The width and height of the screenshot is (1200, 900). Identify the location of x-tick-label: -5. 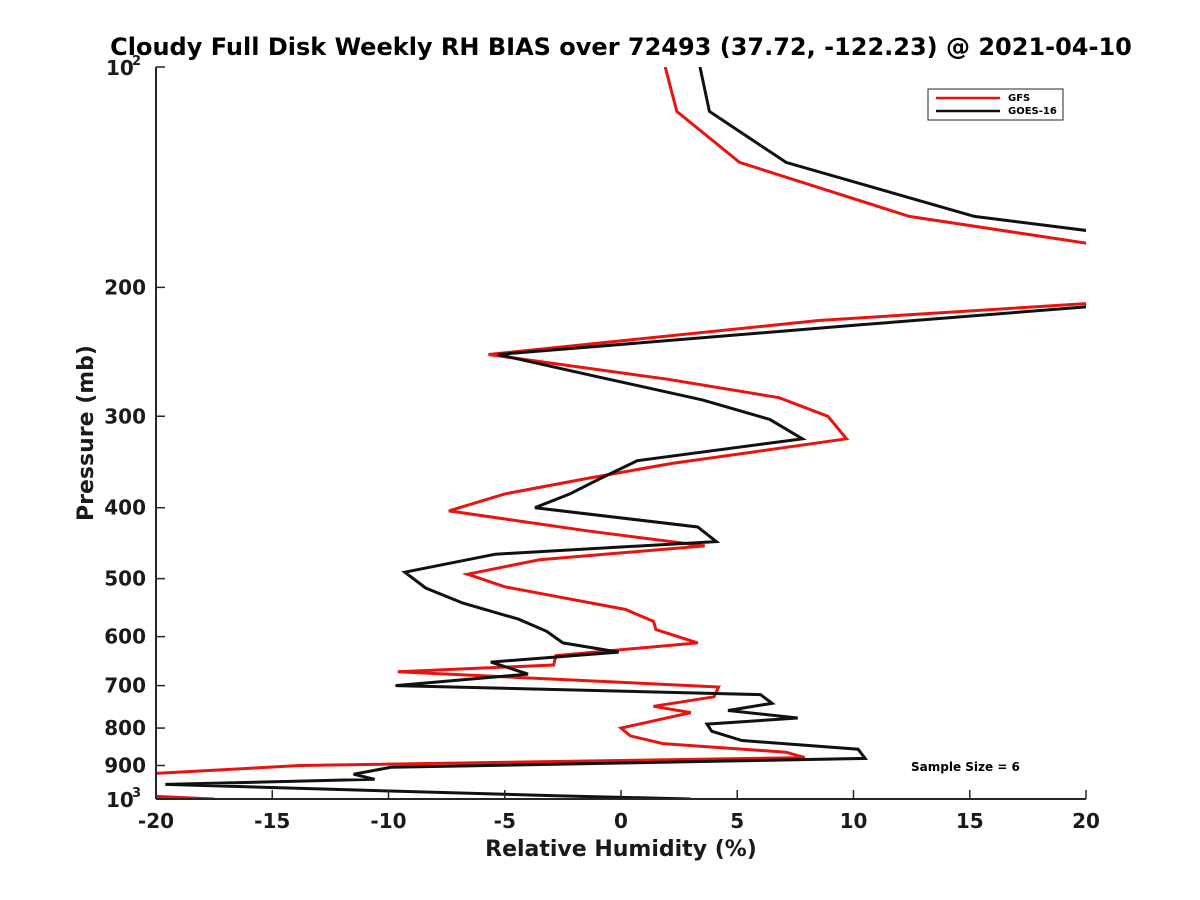
(505, 821).